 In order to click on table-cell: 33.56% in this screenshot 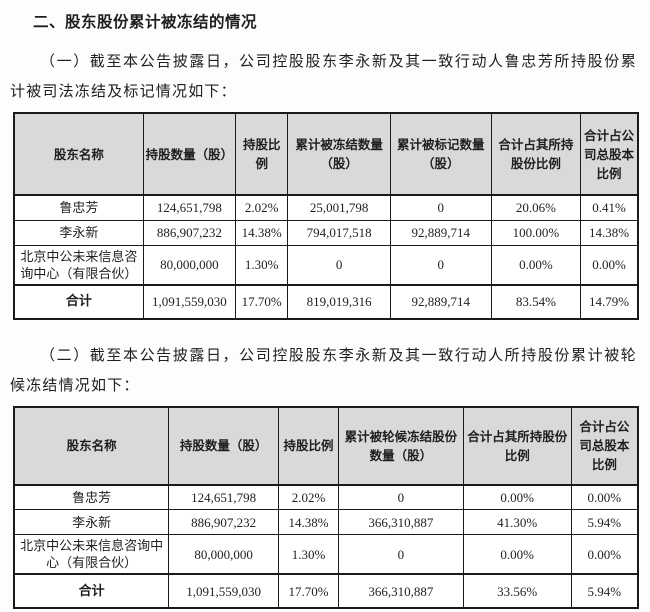, I will do `click(517, 591)`.